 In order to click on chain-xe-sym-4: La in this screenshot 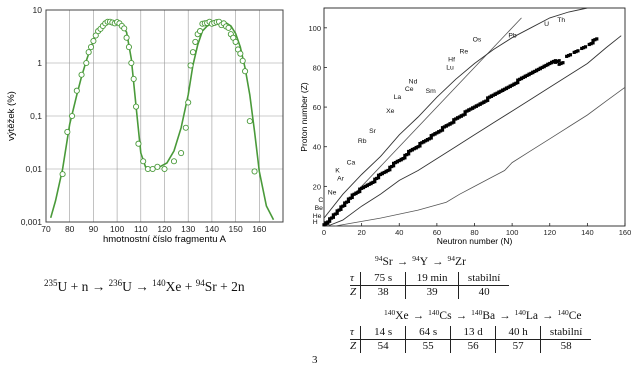, I will do `click(531, 316)`.